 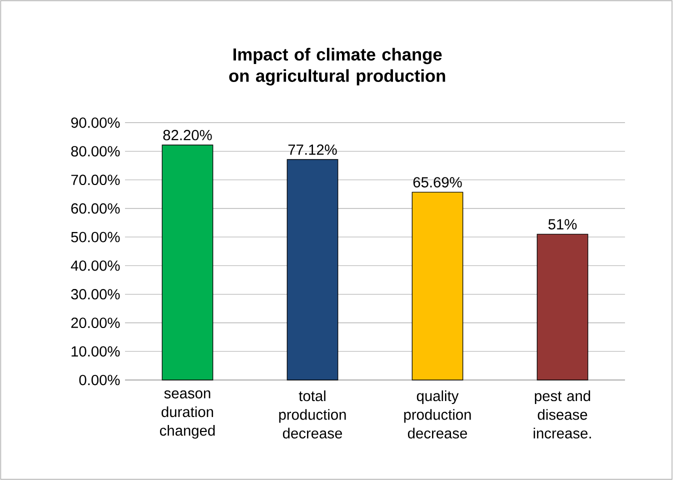 What do you see at coordinates (337, 67) in the screenshot?
I see `chart-title: Impact of climate change on agricultural production` at bounding box center [337, 67].